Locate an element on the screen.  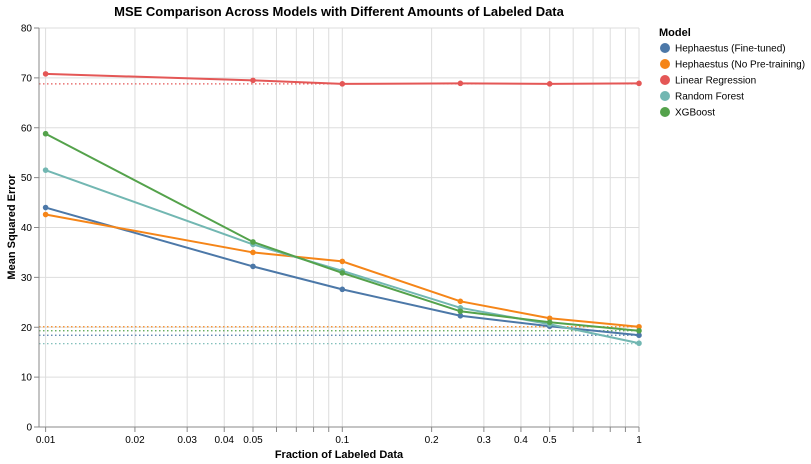
series-line-linear-regression is located at coordinates (342, 78).